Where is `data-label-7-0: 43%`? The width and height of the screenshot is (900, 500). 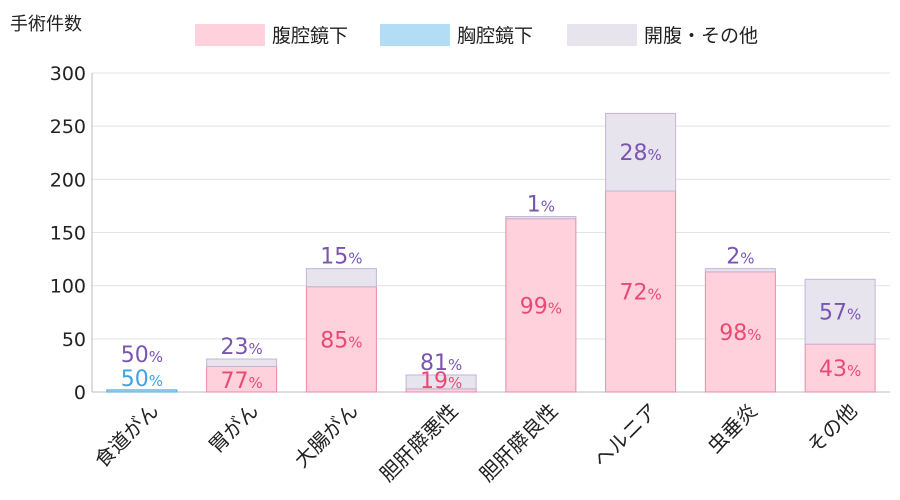
data-label-7-0: 43% is located at coordinates (840, 369).